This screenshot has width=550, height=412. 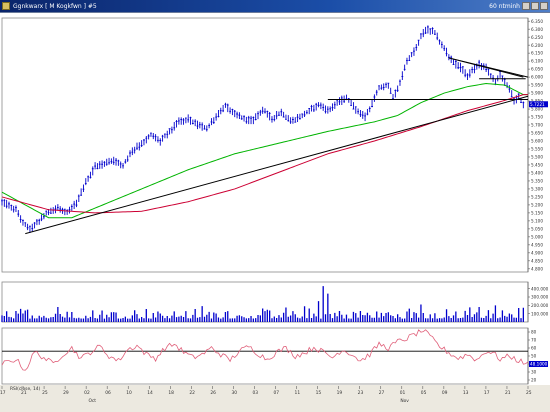 I want to click on time-axis-tick-label: 15, so click(x=319, y=393).